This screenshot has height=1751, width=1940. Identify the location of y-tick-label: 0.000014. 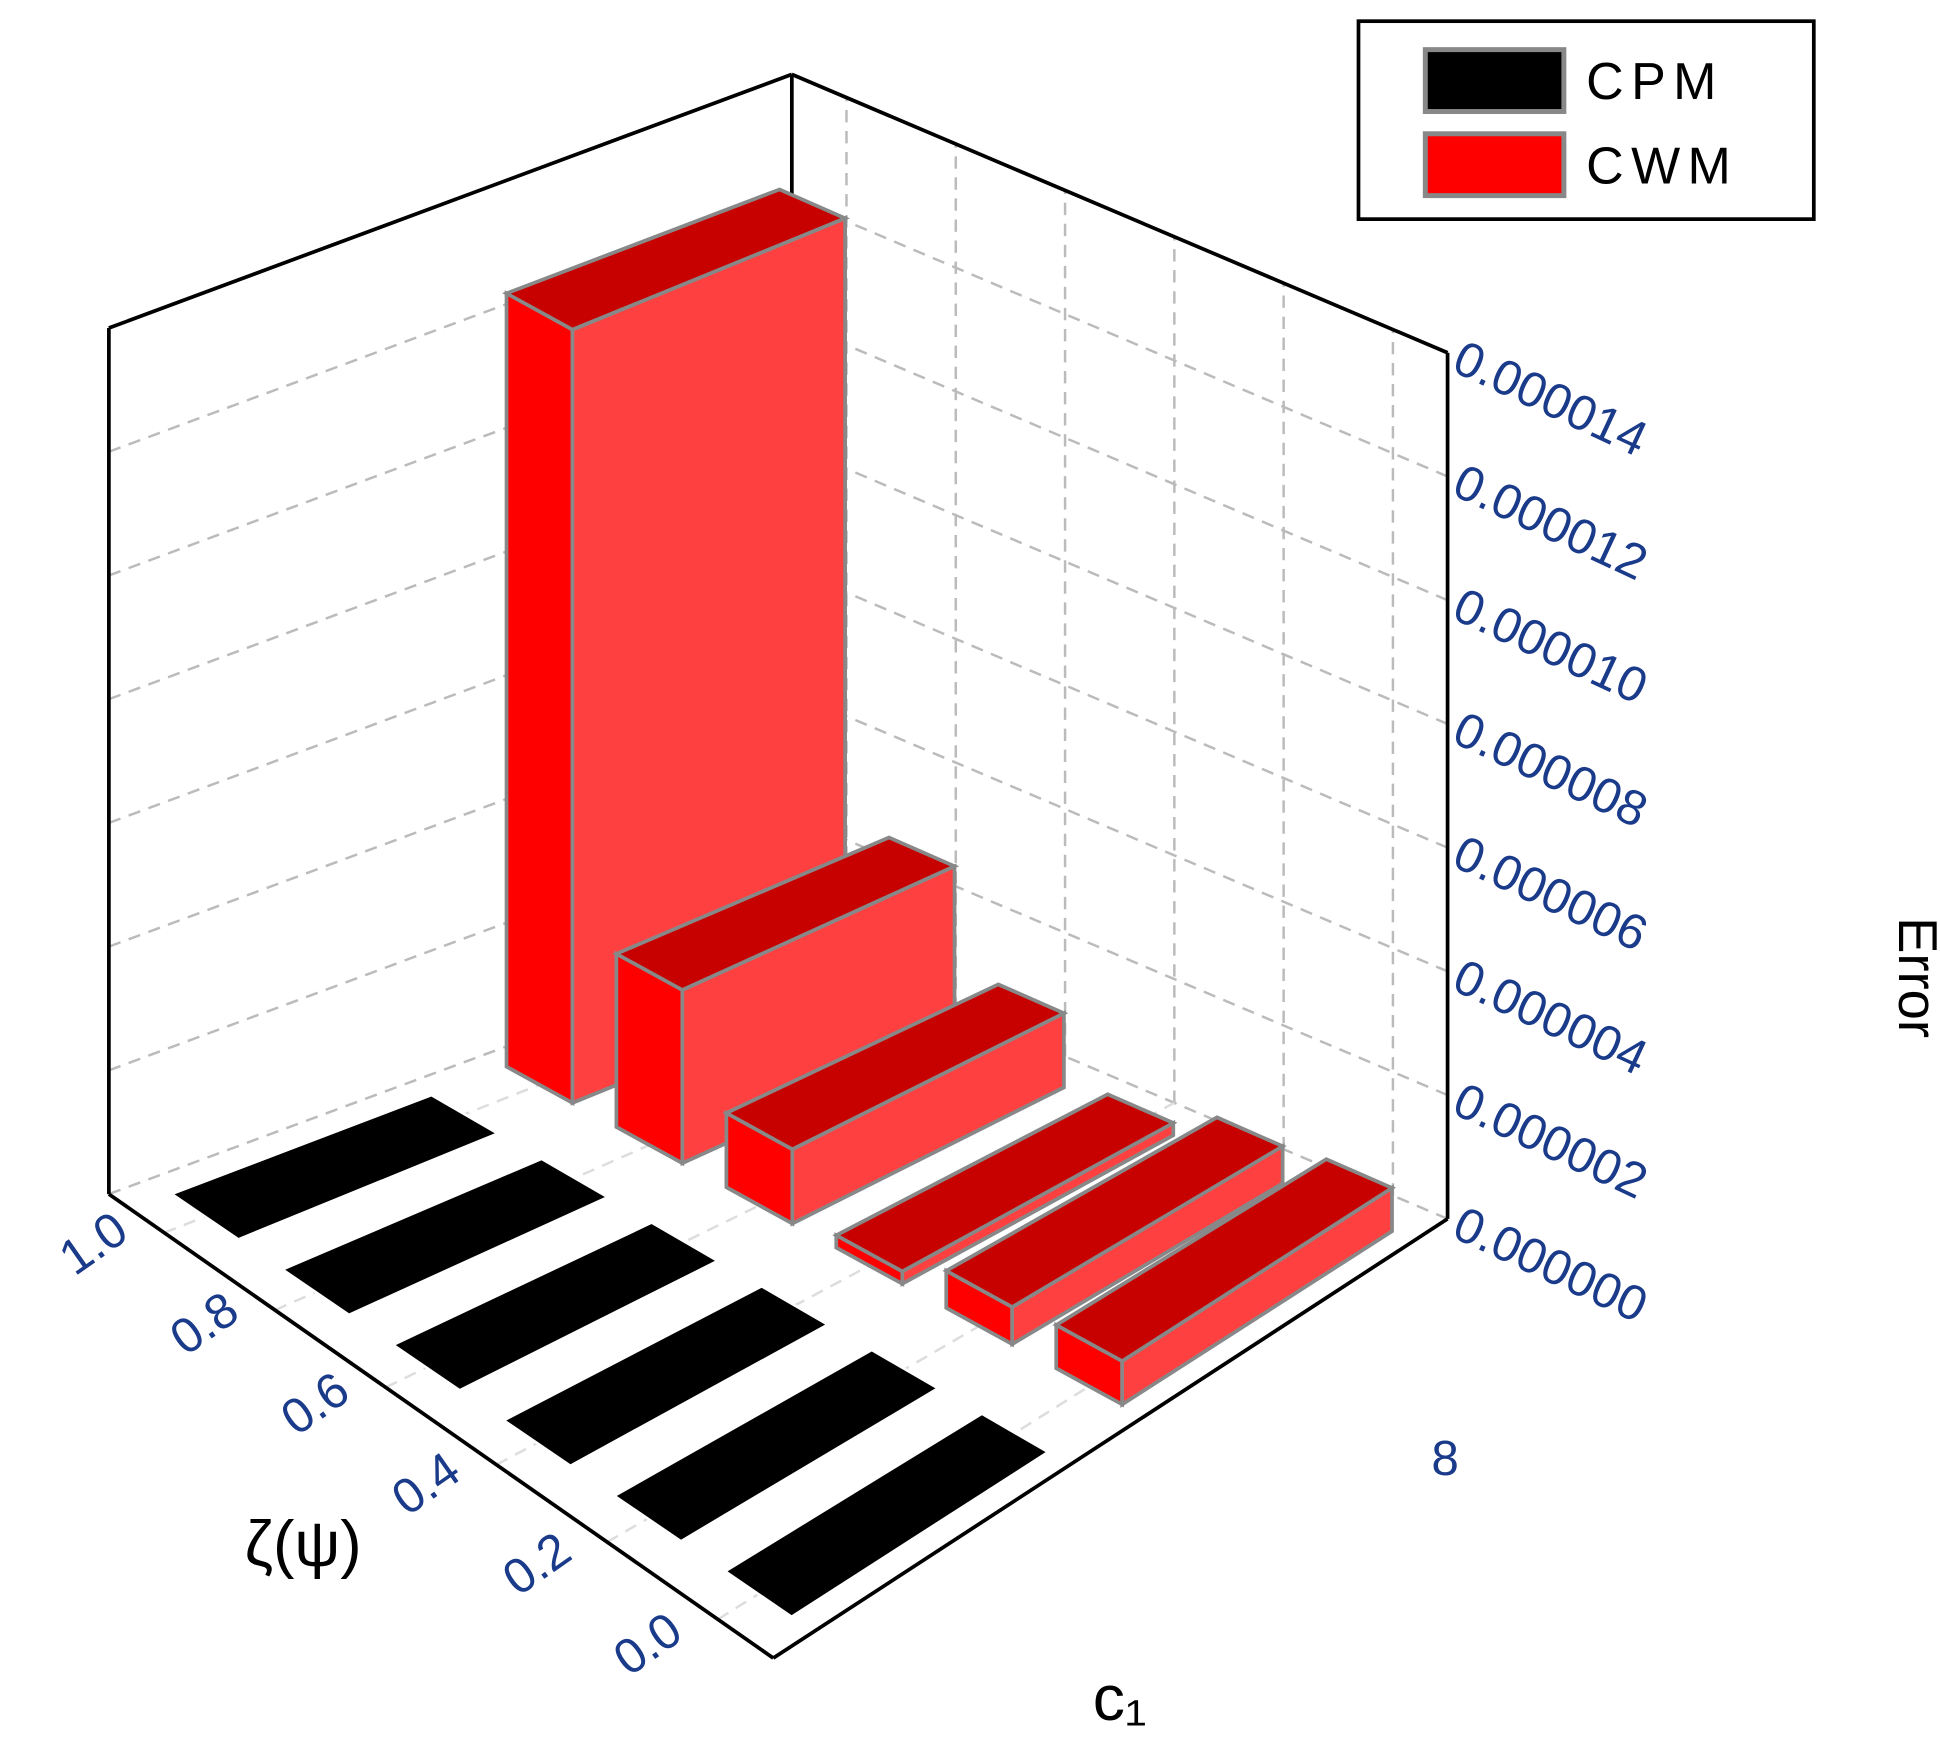
(1550, 398).